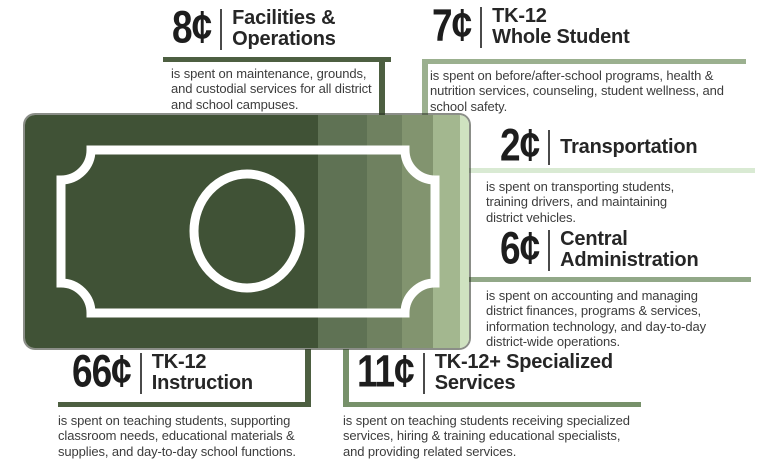 This screenshot has height=466, width=758. I want to click on title-facilities: Facilities & Operations, so click(284, 29).